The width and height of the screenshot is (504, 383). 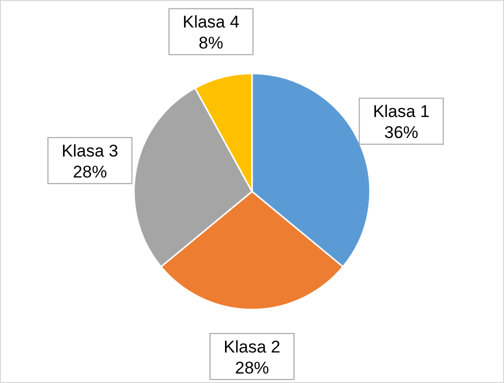 I want to click on slice-label: Klasa 1, so click(x=401, y=112).